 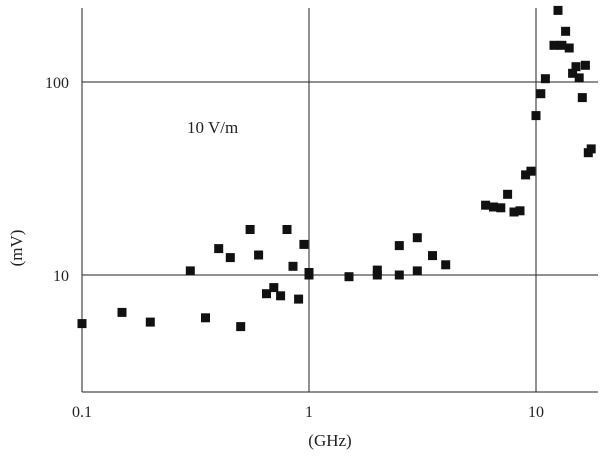 What do you see at coordinates (329, 440) in the screenshot?
I see `x-axis-label: (GHz)` at bounding box center [329, 440].